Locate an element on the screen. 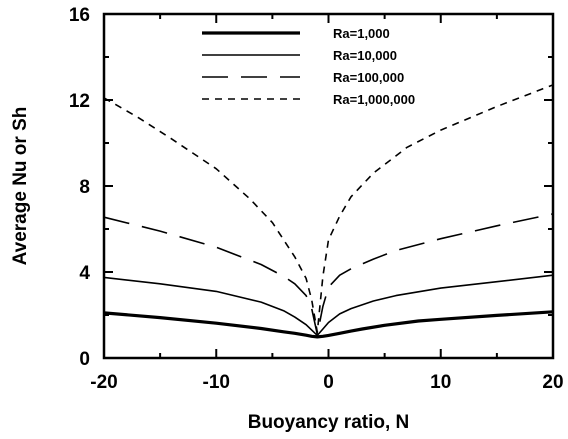 The width and height of the screenshot is (568, 439). y-tick-label: 12 is located at coordinates (79, 101).